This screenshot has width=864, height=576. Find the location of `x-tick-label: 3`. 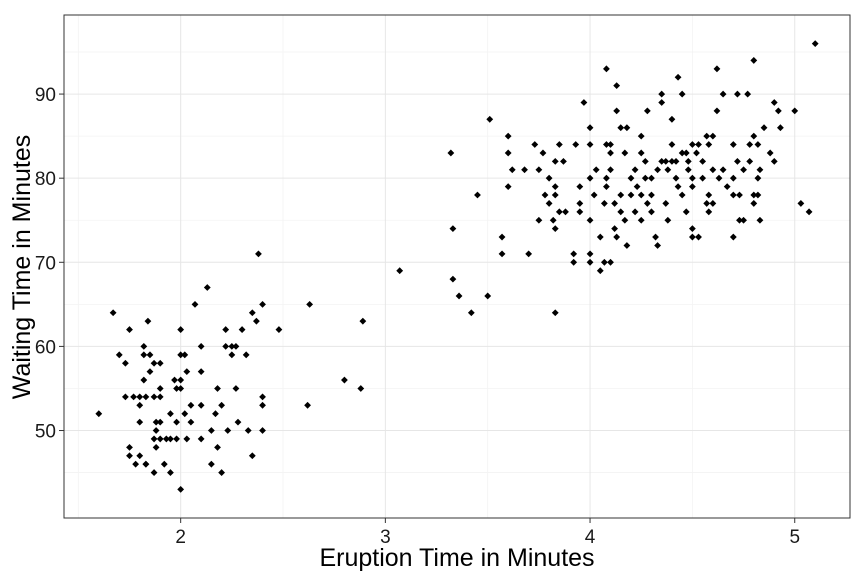

x-tick-label: 3 is located at coordinates (385, 537).